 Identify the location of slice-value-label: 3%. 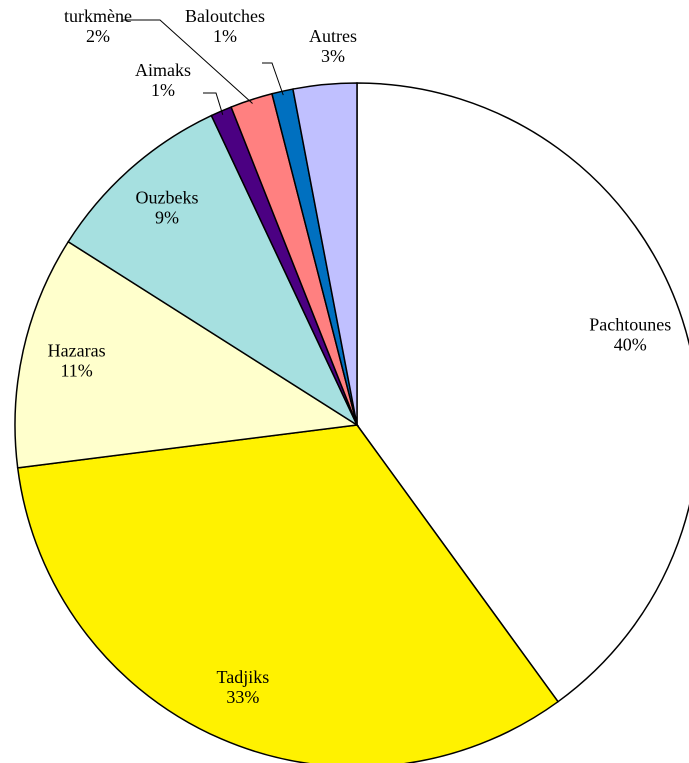
(333, 56).